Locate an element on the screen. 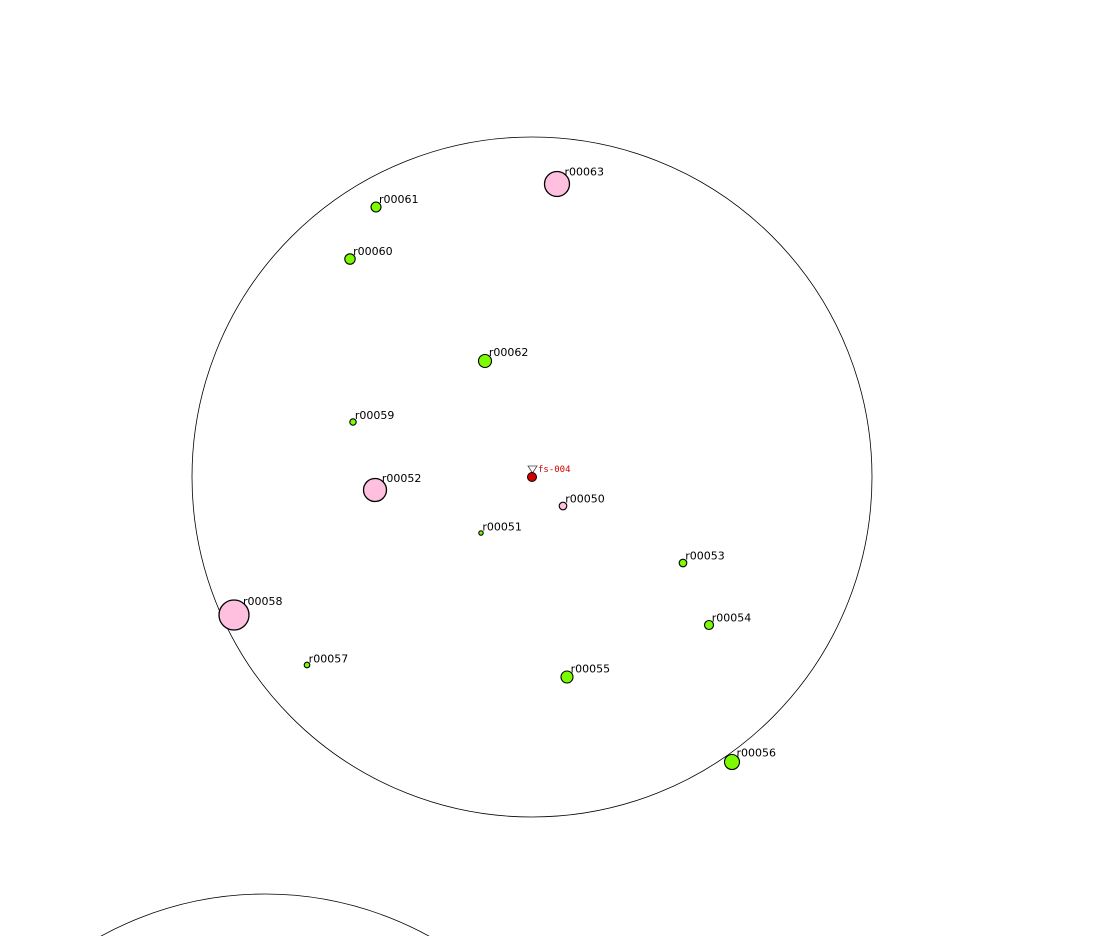 This screenshot has height=936, width=1097. station-label: r00060 is located at coordinates (373, 251).